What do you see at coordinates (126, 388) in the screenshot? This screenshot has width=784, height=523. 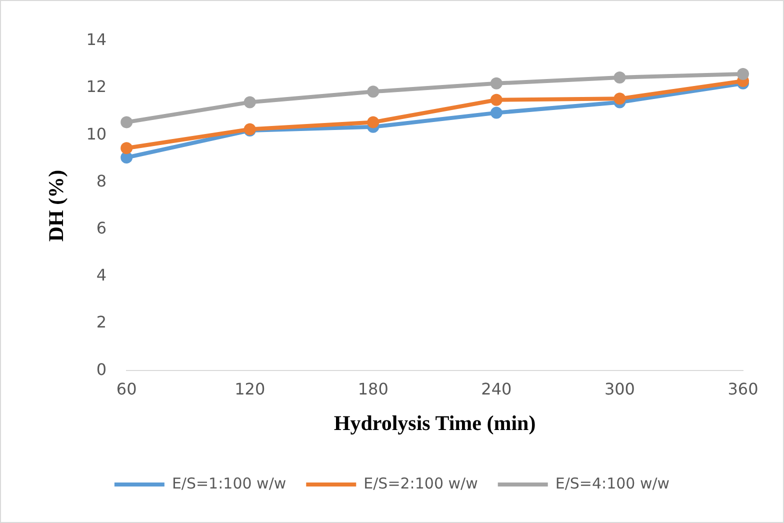 I see `x-tick-label: 60` at bounding box center [126, 388].